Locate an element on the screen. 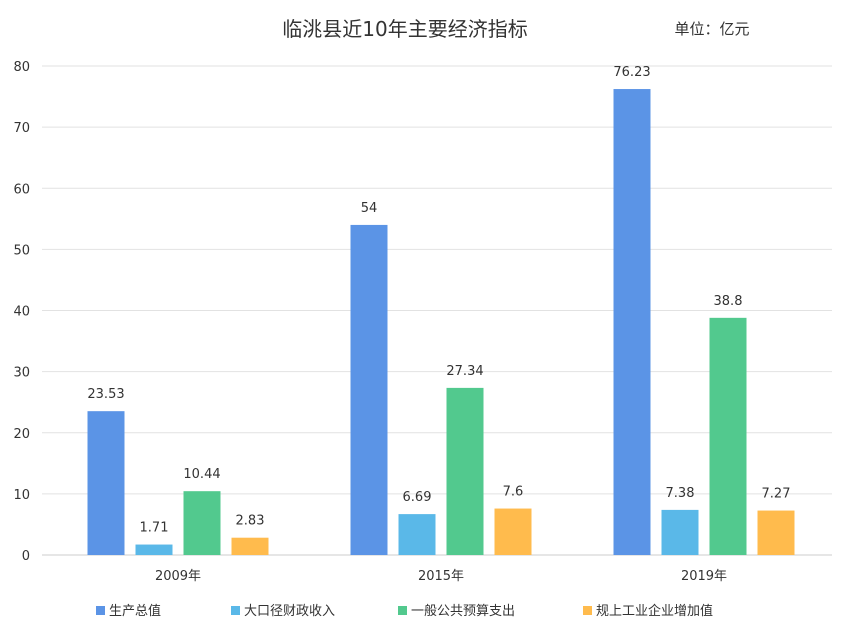  x-tick-label: 2019年 is located at coordinates (704, 576).